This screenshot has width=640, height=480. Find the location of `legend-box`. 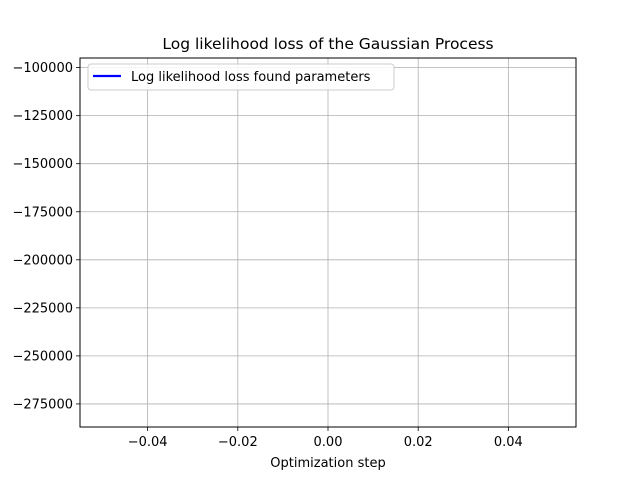

legend-box is located at coordinates (241, 77).